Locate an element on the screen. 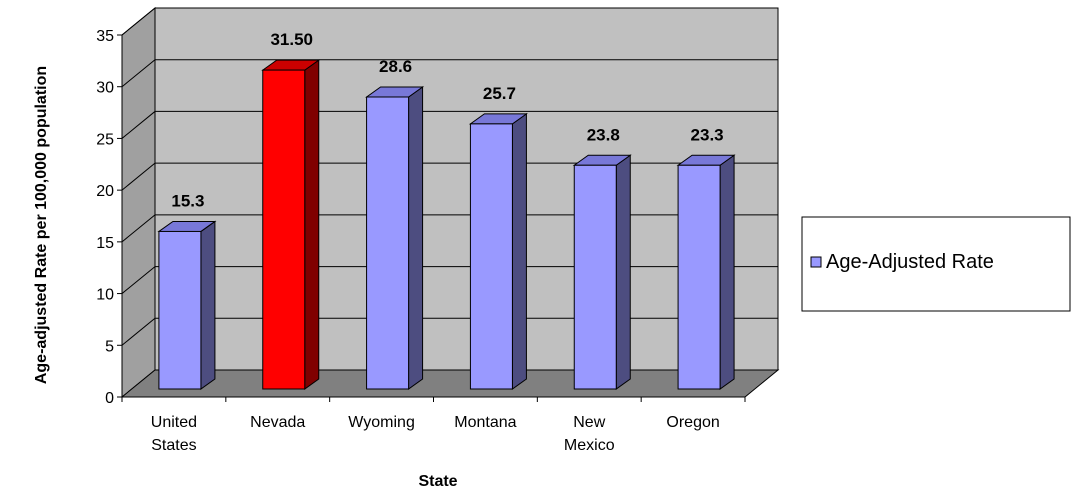  legend-swatch is located at coordinates (816, 262).